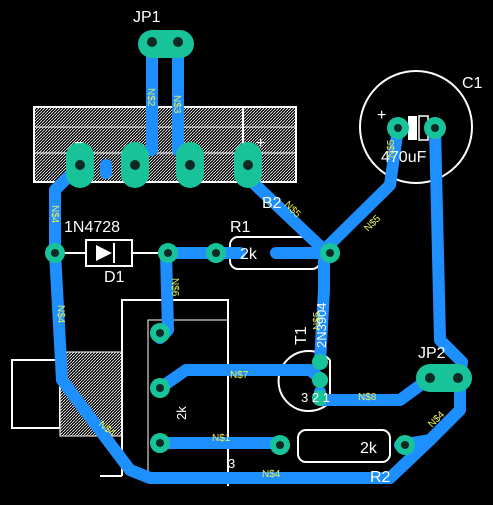  Describe the element at coordinates (272, 203) in the screenshot. I see `b2-label: B2` at that location.